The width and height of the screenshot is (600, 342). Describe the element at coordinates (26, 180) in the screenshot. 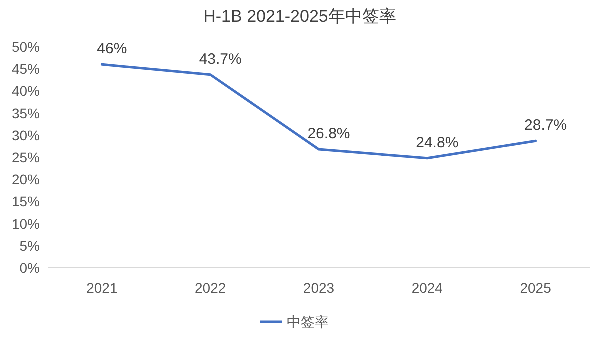

I see `y-tick-label: 20%` at that location.